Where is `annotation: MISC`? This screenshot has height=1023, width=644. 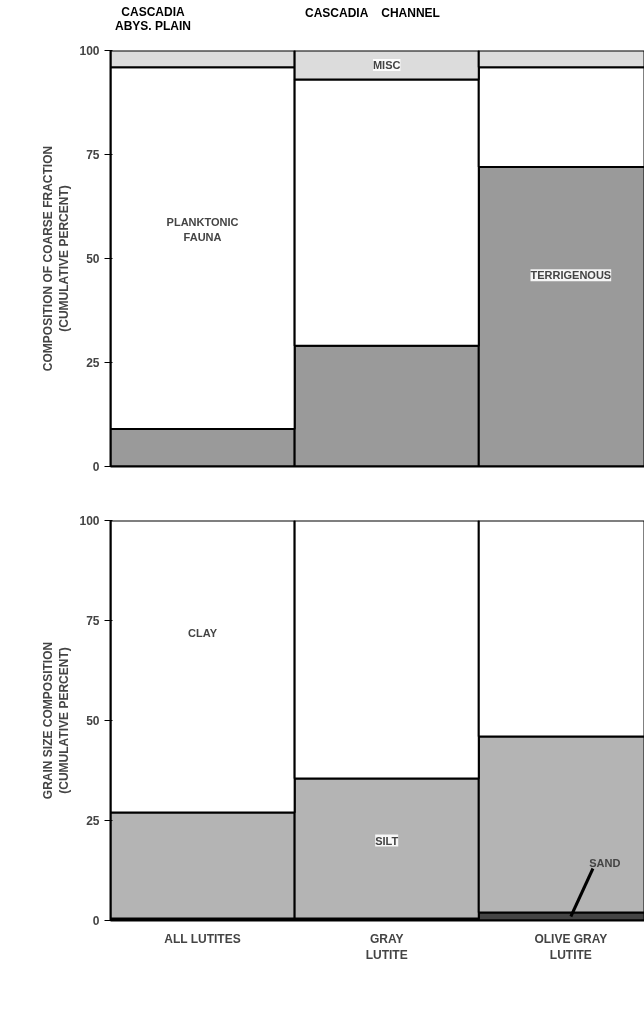 annotation: MISC is located at coordinates (386, 65).